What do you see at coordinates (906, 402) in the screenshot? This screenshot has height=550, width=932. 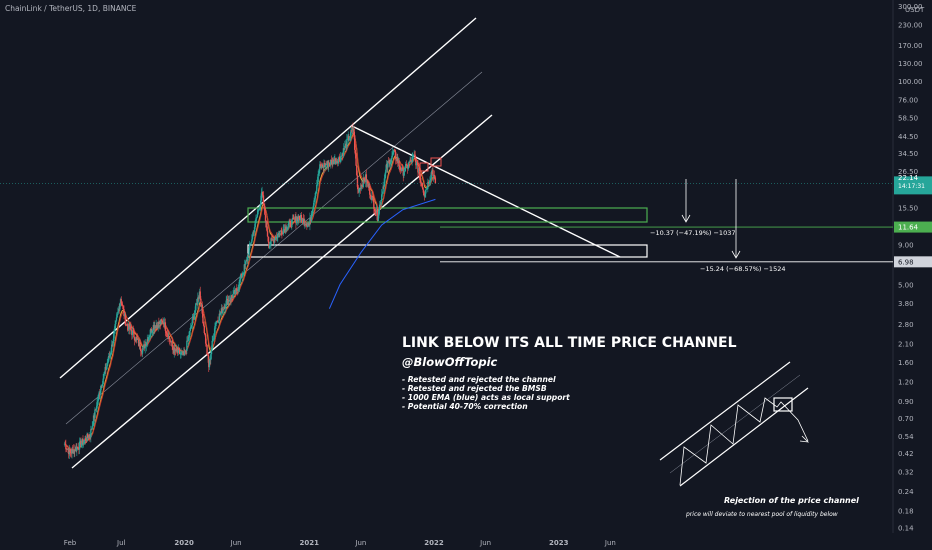 I see `price-tick-label: 0.90` at bounding box center [906, 402].